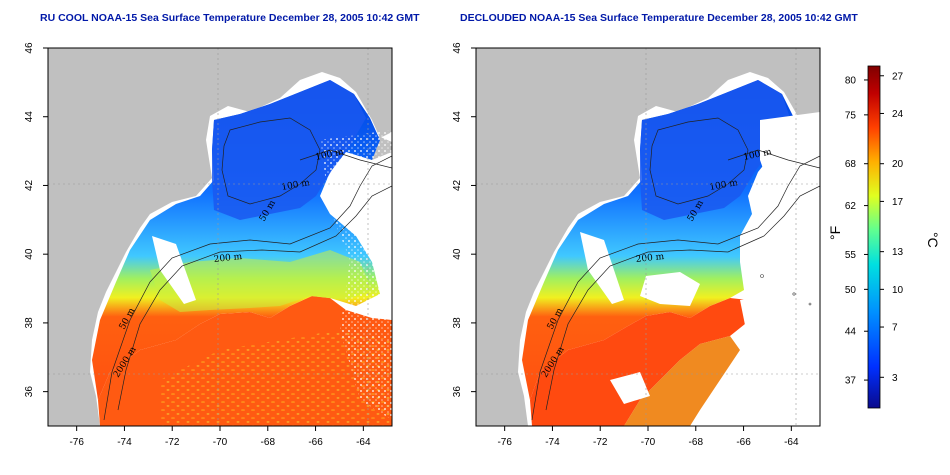 Image resolution: width=950 pixels, height=475 pixels. What do you see at coordinates (898, 76) in the screenshot?
I see `celsius-tick-label: 27` at bounding box center [898, 76].